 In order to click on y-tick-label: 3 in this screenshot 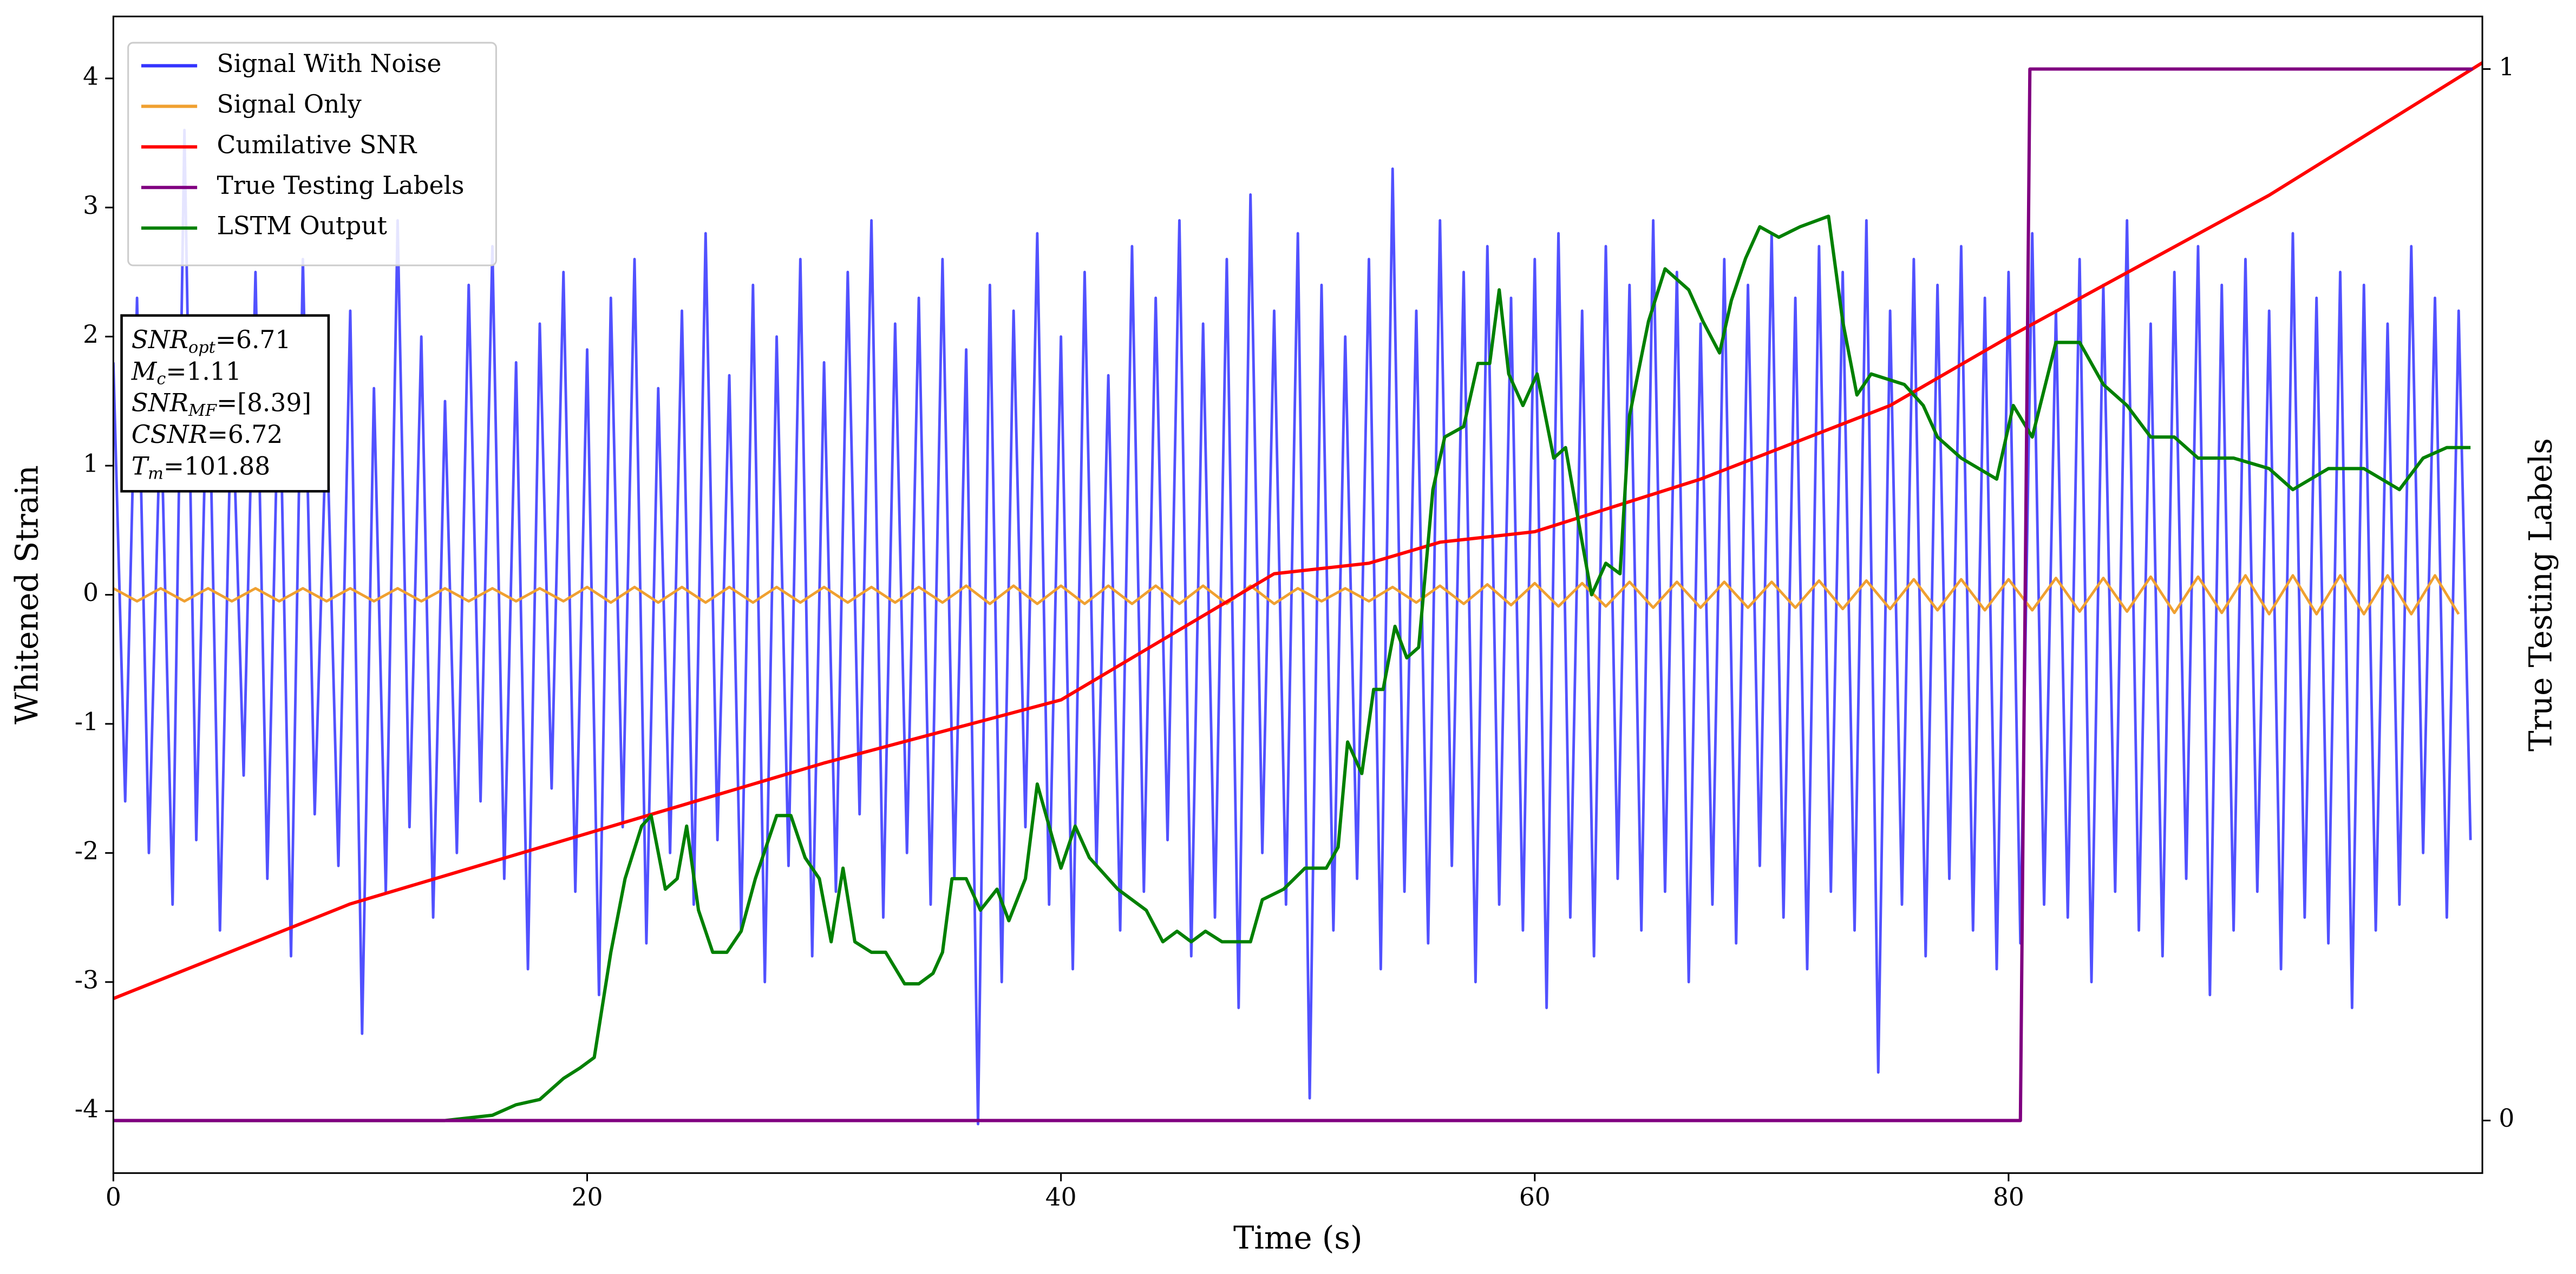, I will do `click(91, 205)`.